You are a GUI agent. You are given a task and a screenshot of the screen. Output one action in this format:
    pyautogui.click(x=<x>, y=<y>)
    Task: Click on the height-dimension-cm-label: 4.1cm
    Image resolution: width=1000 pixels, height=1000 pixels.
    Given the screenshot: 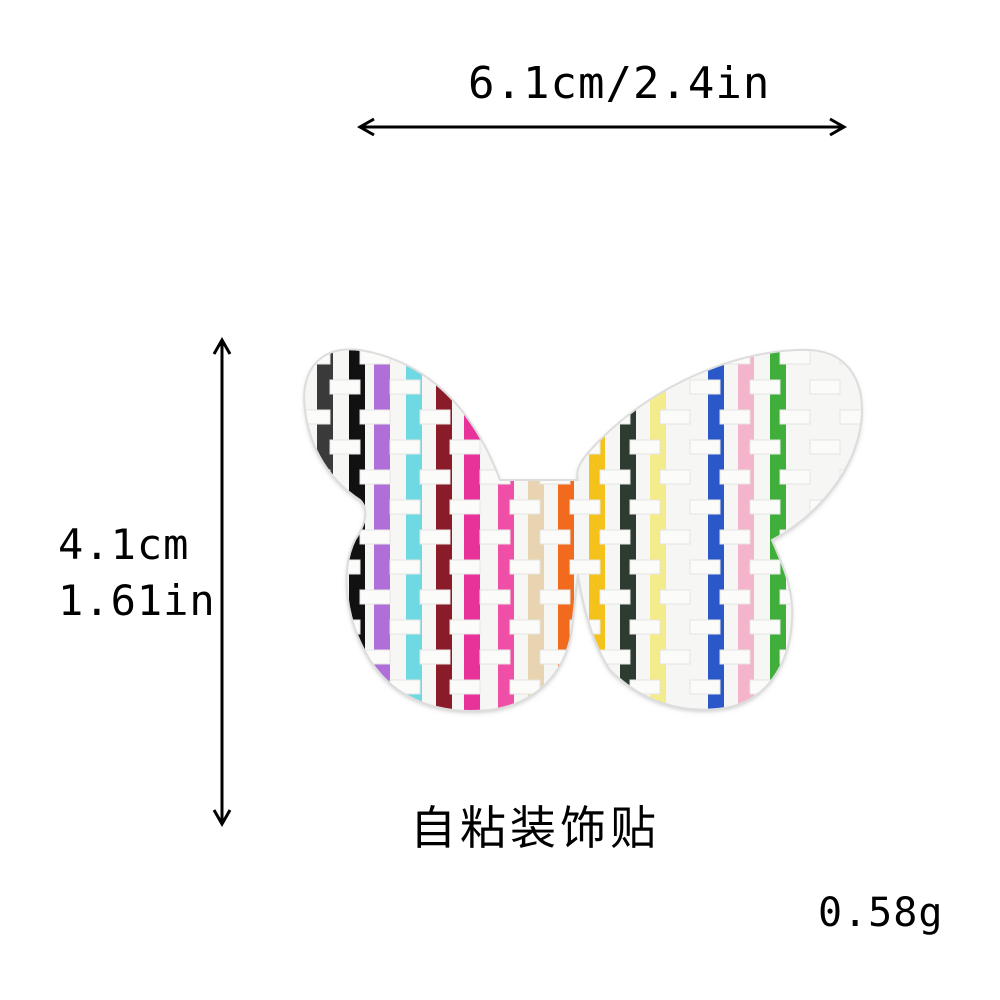 What is the action you would take?
    pyautogui.click(x=124, y=544)
    